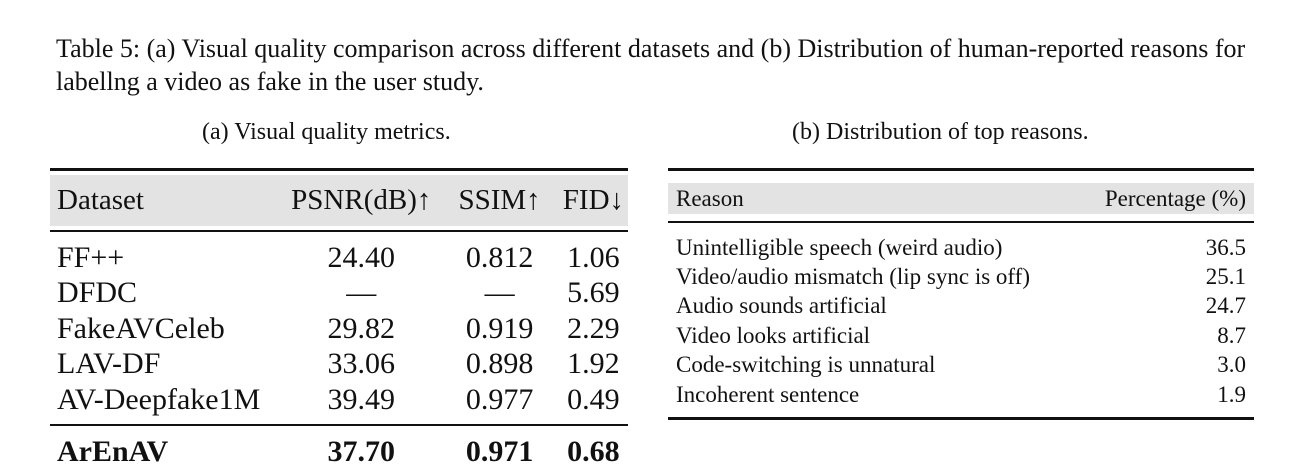 The width and height of the screenshot is (1304, 472). I want to click on table-row: FakeAVCeleb 29.82 0.919 2.29, so click(339, 329).